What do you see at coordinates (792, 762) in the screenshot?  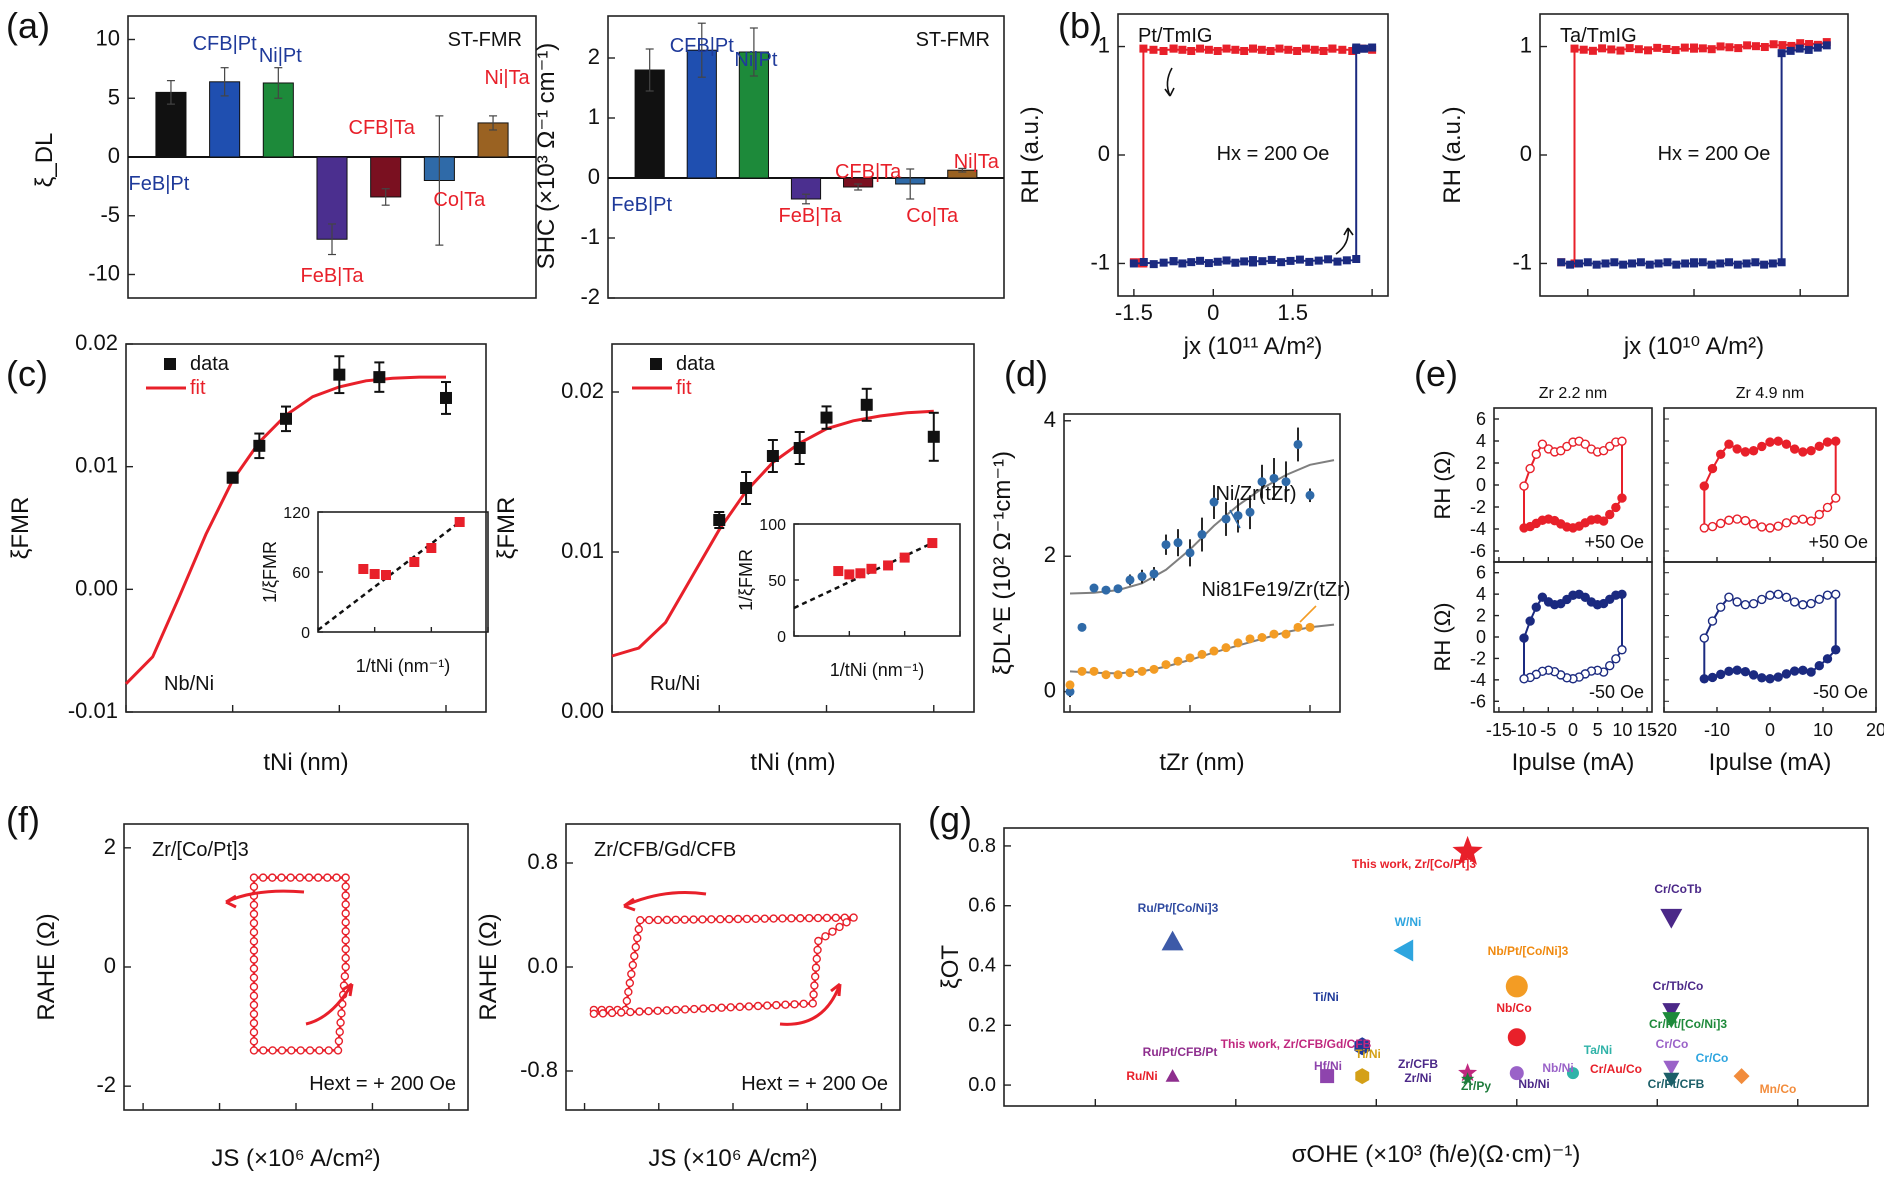 I see `x-axis-label: tNi (nm)` at bounding box center [792, 762].